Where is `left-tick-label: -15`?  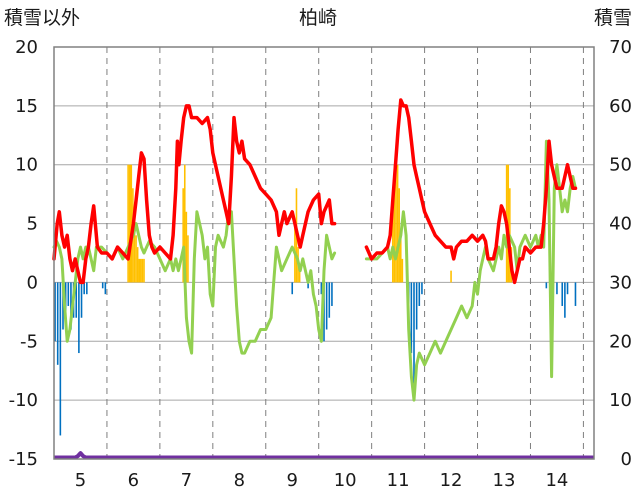
left-tick-label: -15 is located at coordinates (23, 459).